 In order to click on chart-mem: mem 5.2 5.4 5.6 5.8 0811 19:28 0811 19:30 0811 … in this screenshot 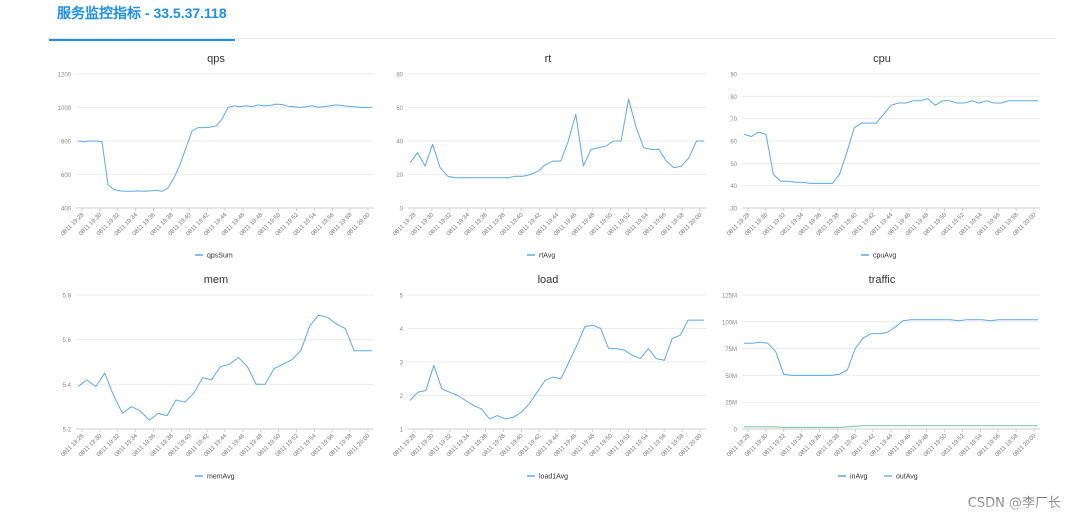, I will do `click(216, 376)`.